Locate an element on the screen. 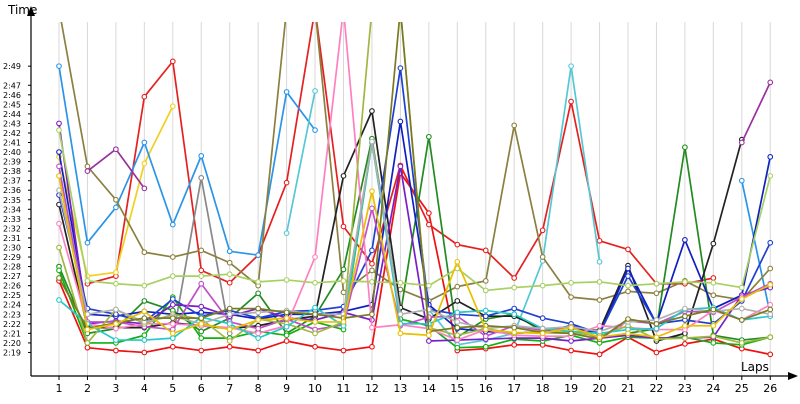 This screenshot has width=800, height=404. y-tick-label: 2:35 is located at coordinates (12, 200).